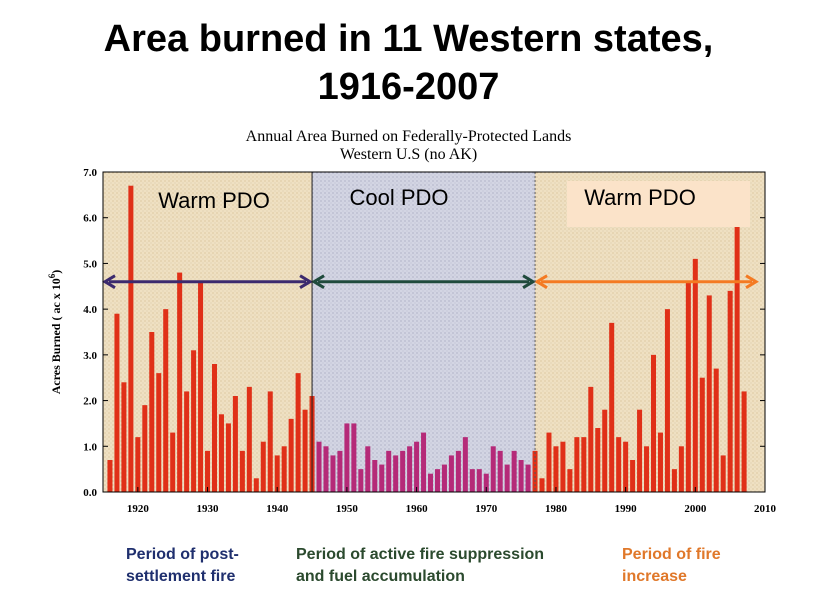 The height and width of the screenshot is (613, 817). I want to click on bar-1991, so click(633, 476).